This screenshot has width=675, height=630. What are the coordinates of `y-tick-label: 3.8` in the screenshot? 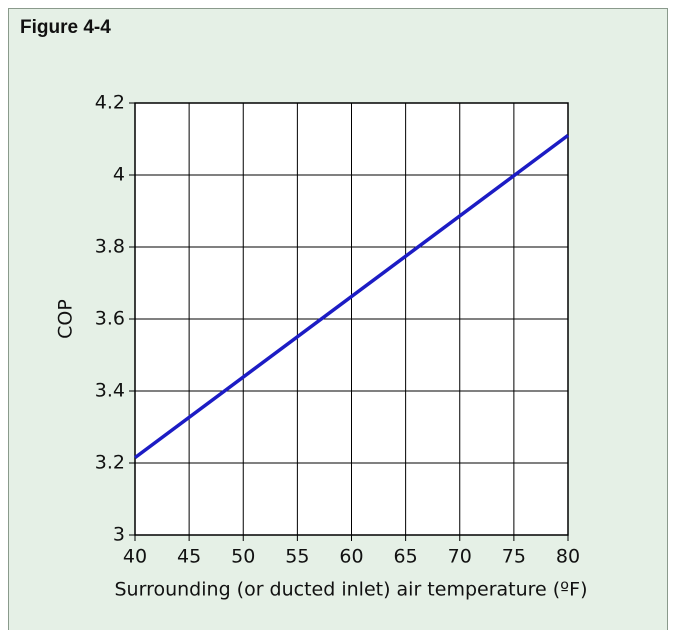 It's located at (110, 247).